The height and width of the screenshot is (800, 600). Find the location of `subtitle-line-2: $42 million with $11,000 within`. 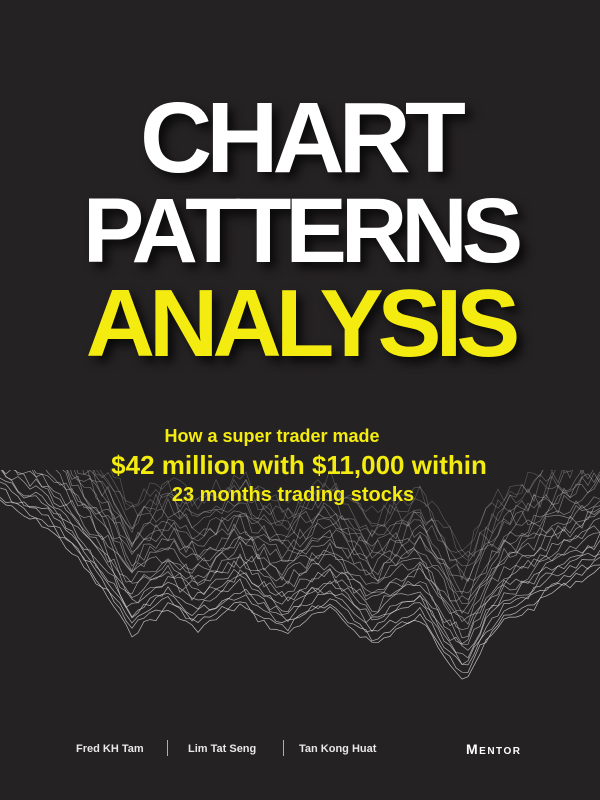

subtitle-line-2: $42 million with $11,000 within is located at coordinates (299, 465).